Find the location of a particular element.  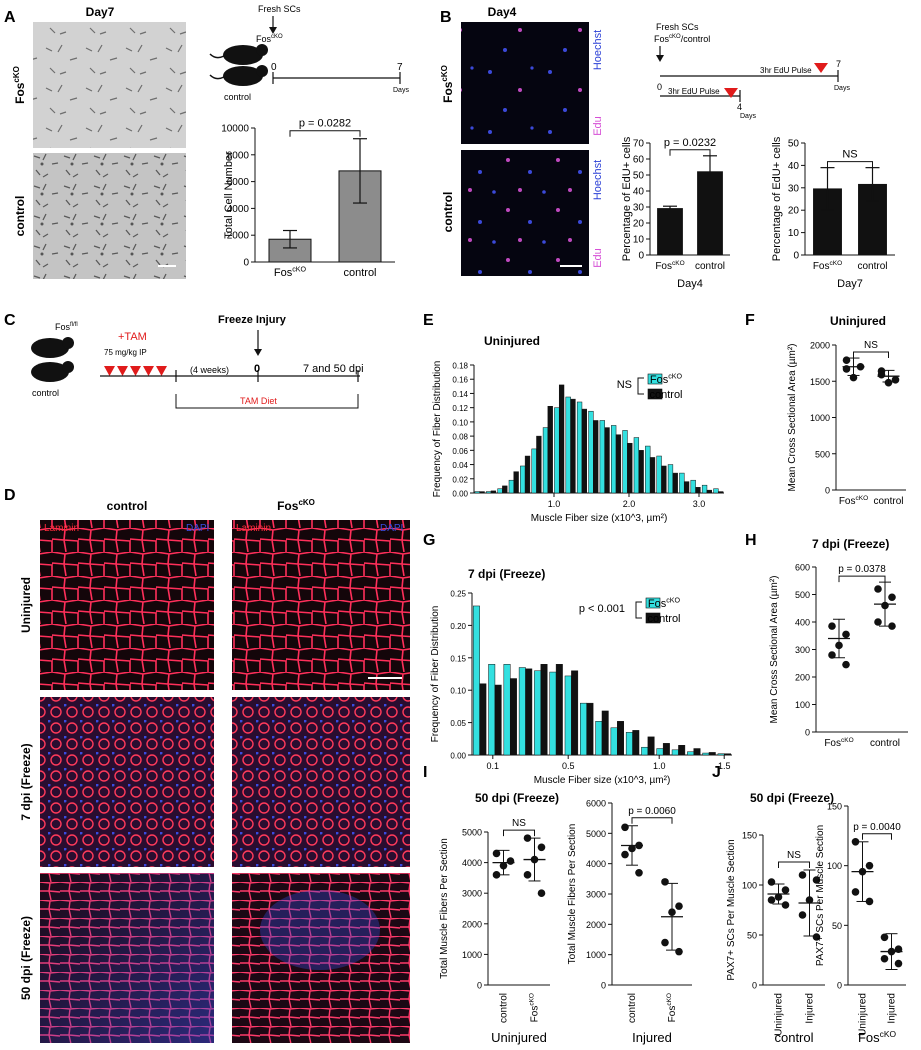

e-legend-label: control is located at coordinates (665, 395).